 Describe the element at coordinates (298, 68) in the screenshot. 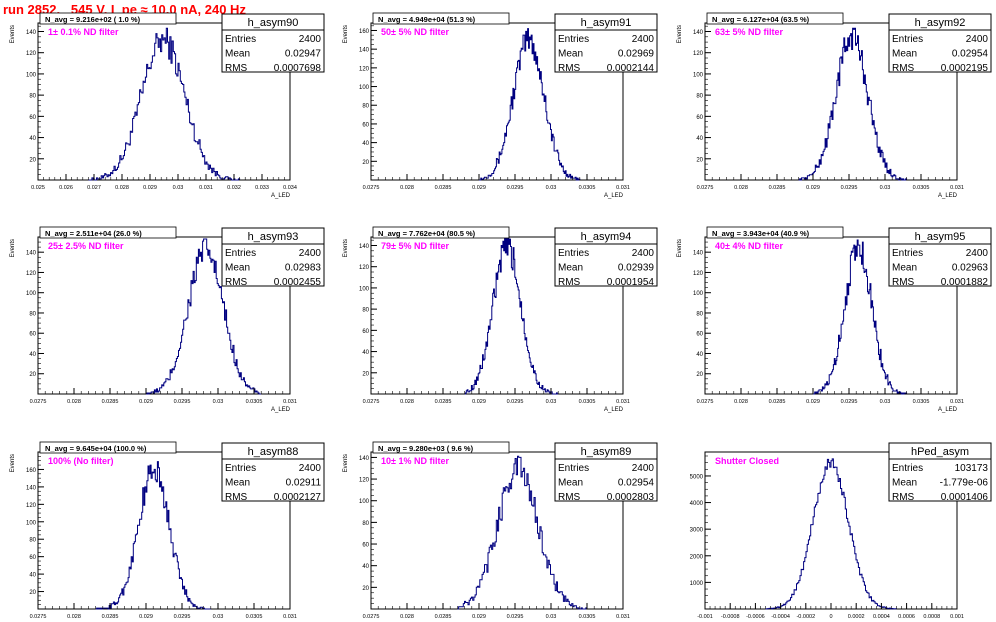

I see `stats-value: 0.0007698` at that location.